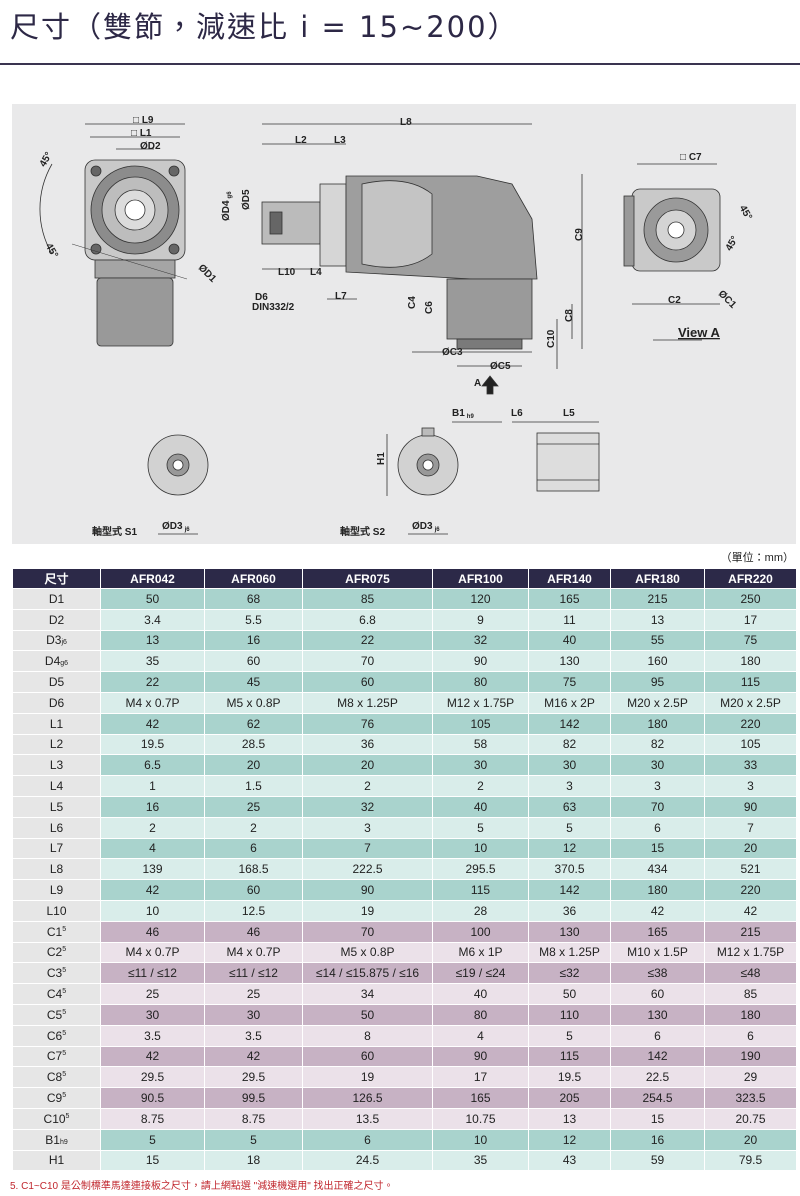 The height and width of the screenshot is (1196, 800). I want to click on dimension-label-group: L3, so click(340, 140).